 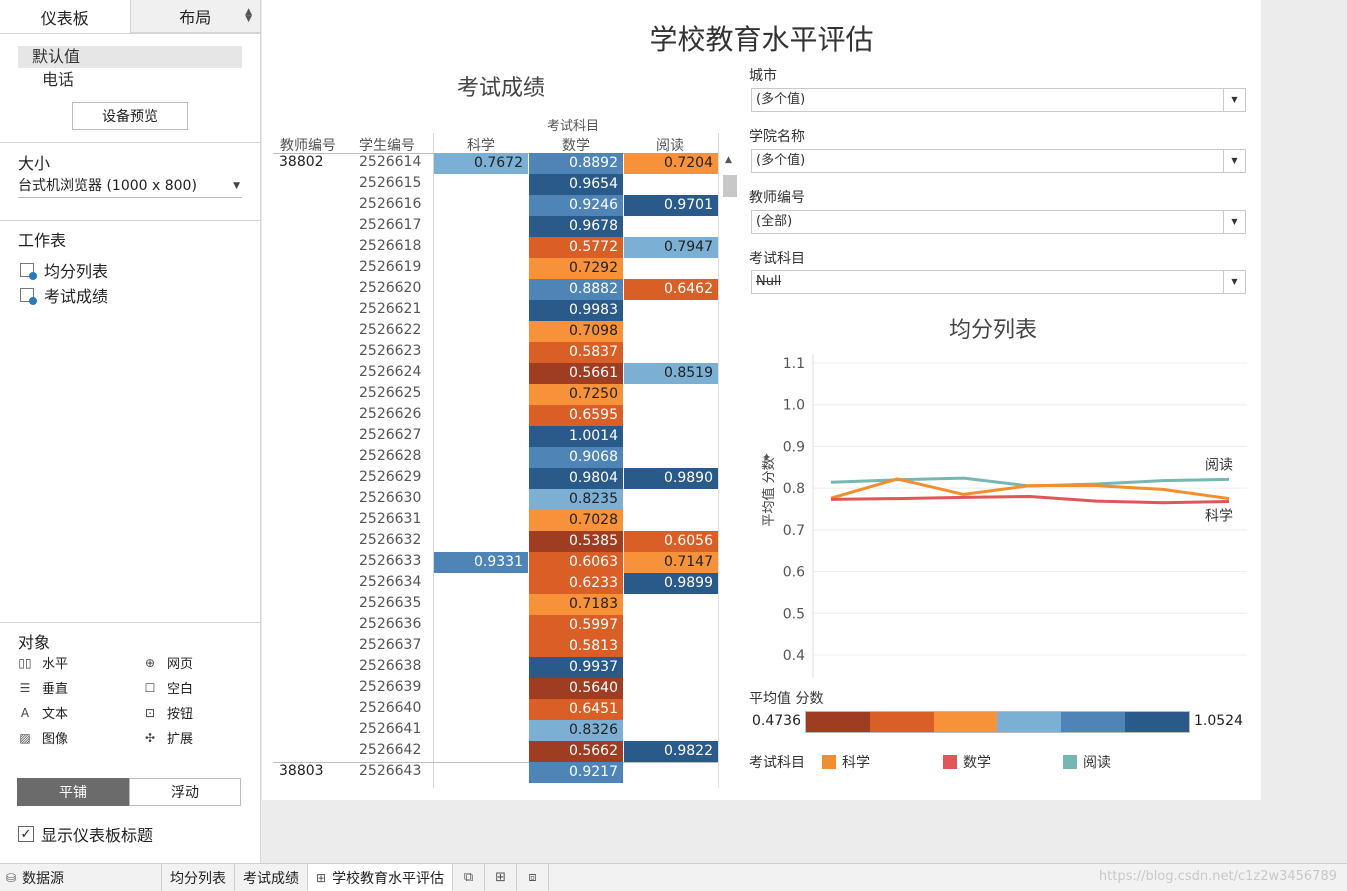 What do you see at coordinates (58, 79) in the screenshot?
I see `device-phone: 电话` at bounding box center [58, 79].